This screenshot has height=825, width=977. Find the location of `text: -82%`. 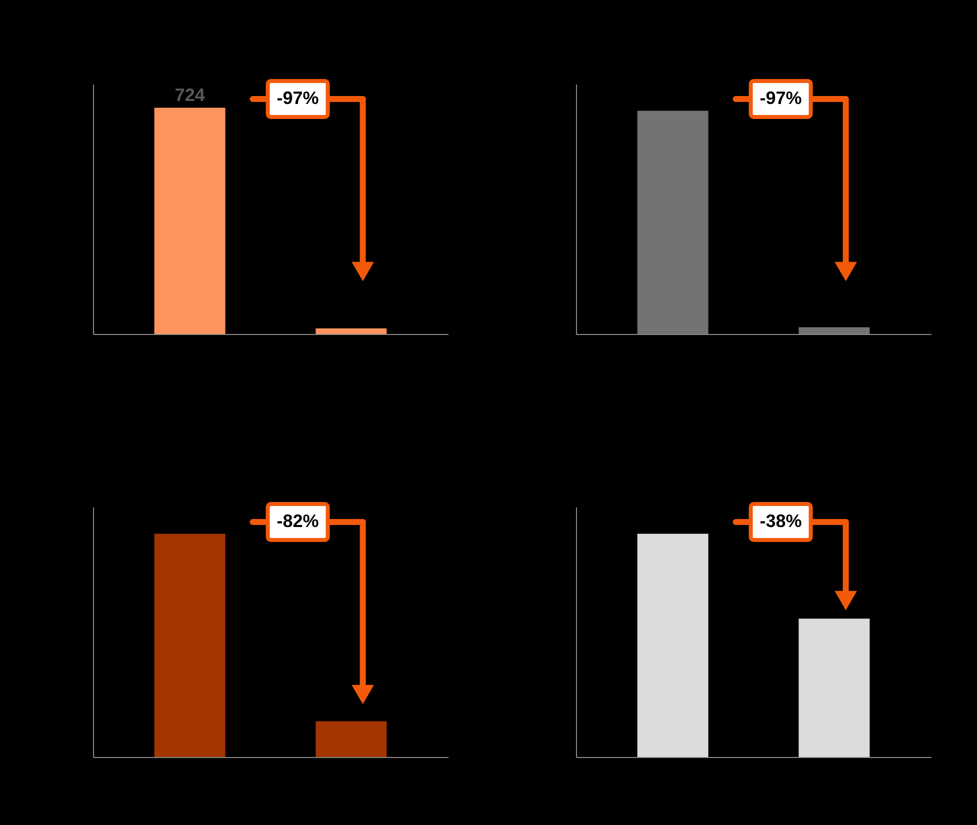

text: -82% is located at coordinates (297, 521).